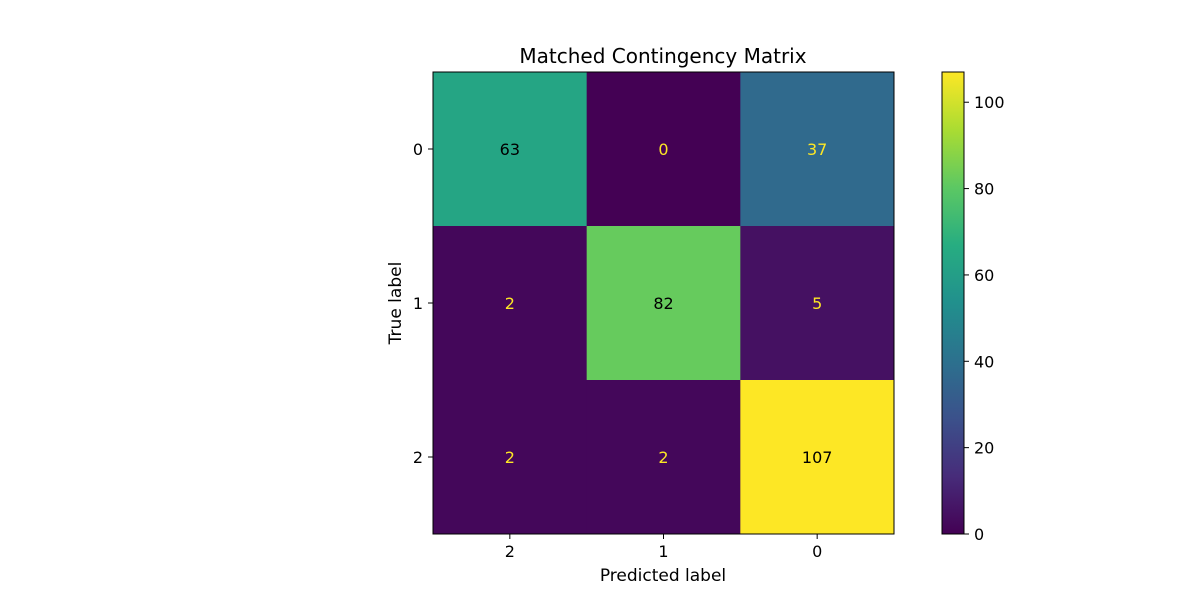 This screenshot has height=605, width=1200. I want to click on cell-value-label: 37, so click(817, 149).